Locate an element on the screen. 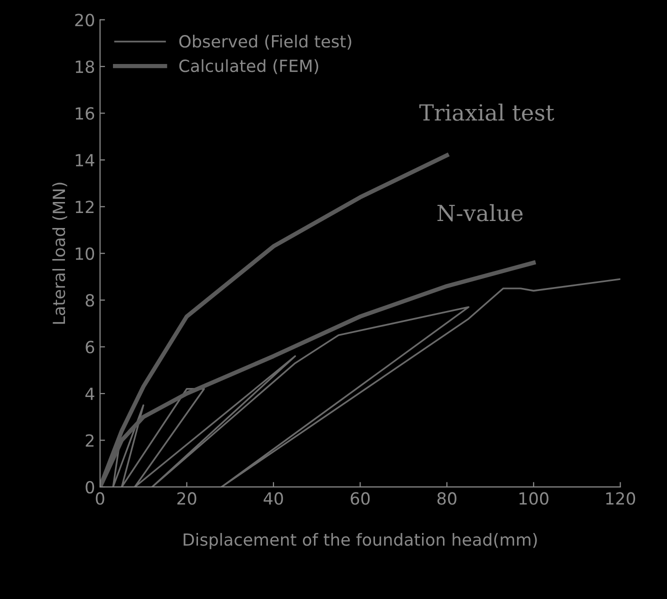 Image resolution: width=667 pixels, height=599 pixels. x-tick-label: 80 is located at coordinates (446, 498).